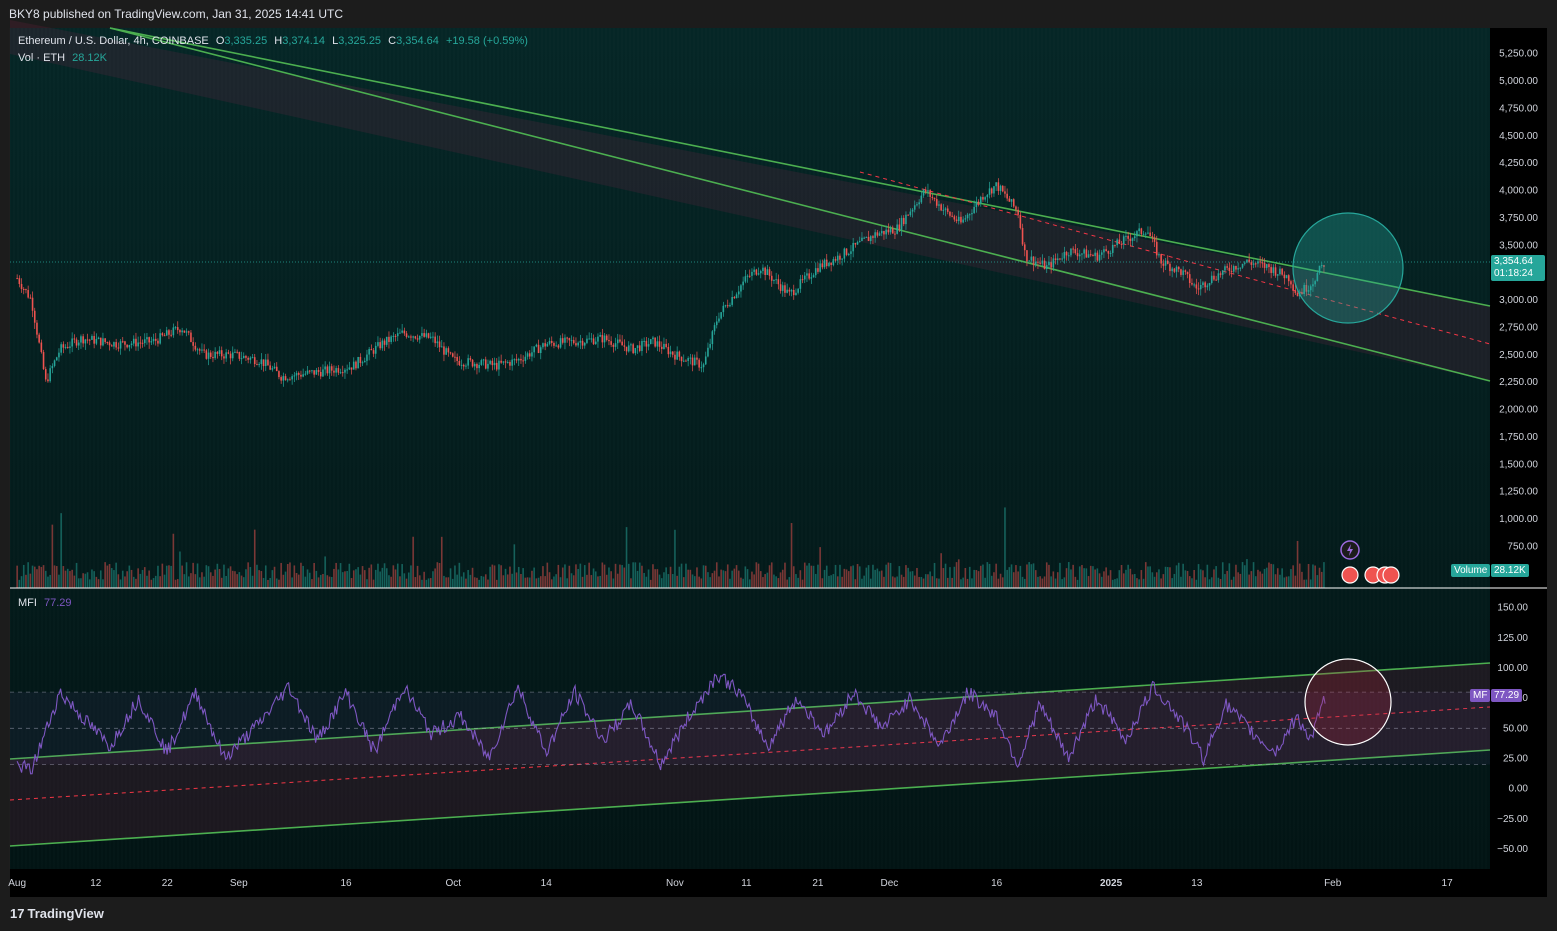 The width and height of the screenshot is (1557, 931). Describe the element at coordinates (486, 41) in the screenshot. I see `change-value: +19.58 (+0.59%)` at that location.